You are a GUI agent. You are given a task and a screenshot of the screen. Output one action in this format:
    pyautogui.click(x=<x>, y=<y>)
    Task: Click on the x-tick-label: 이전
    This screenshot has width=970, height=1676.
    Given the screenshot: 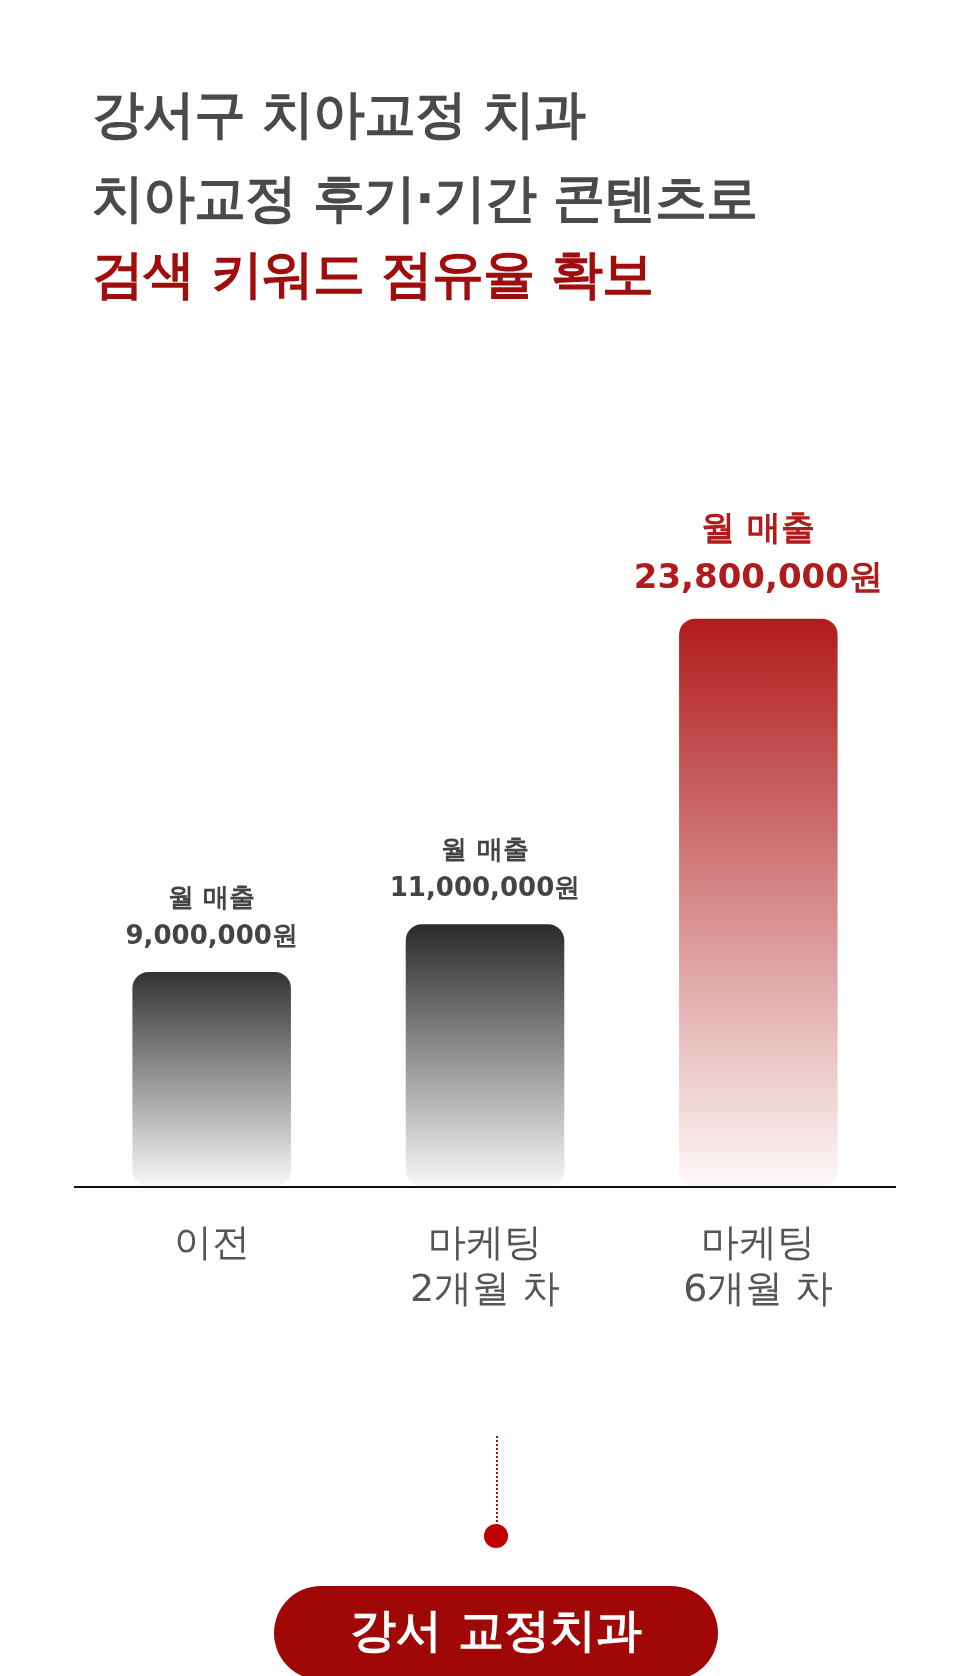 What is the action you would take?
    pyautogui.click(x=211, y=1242)
    